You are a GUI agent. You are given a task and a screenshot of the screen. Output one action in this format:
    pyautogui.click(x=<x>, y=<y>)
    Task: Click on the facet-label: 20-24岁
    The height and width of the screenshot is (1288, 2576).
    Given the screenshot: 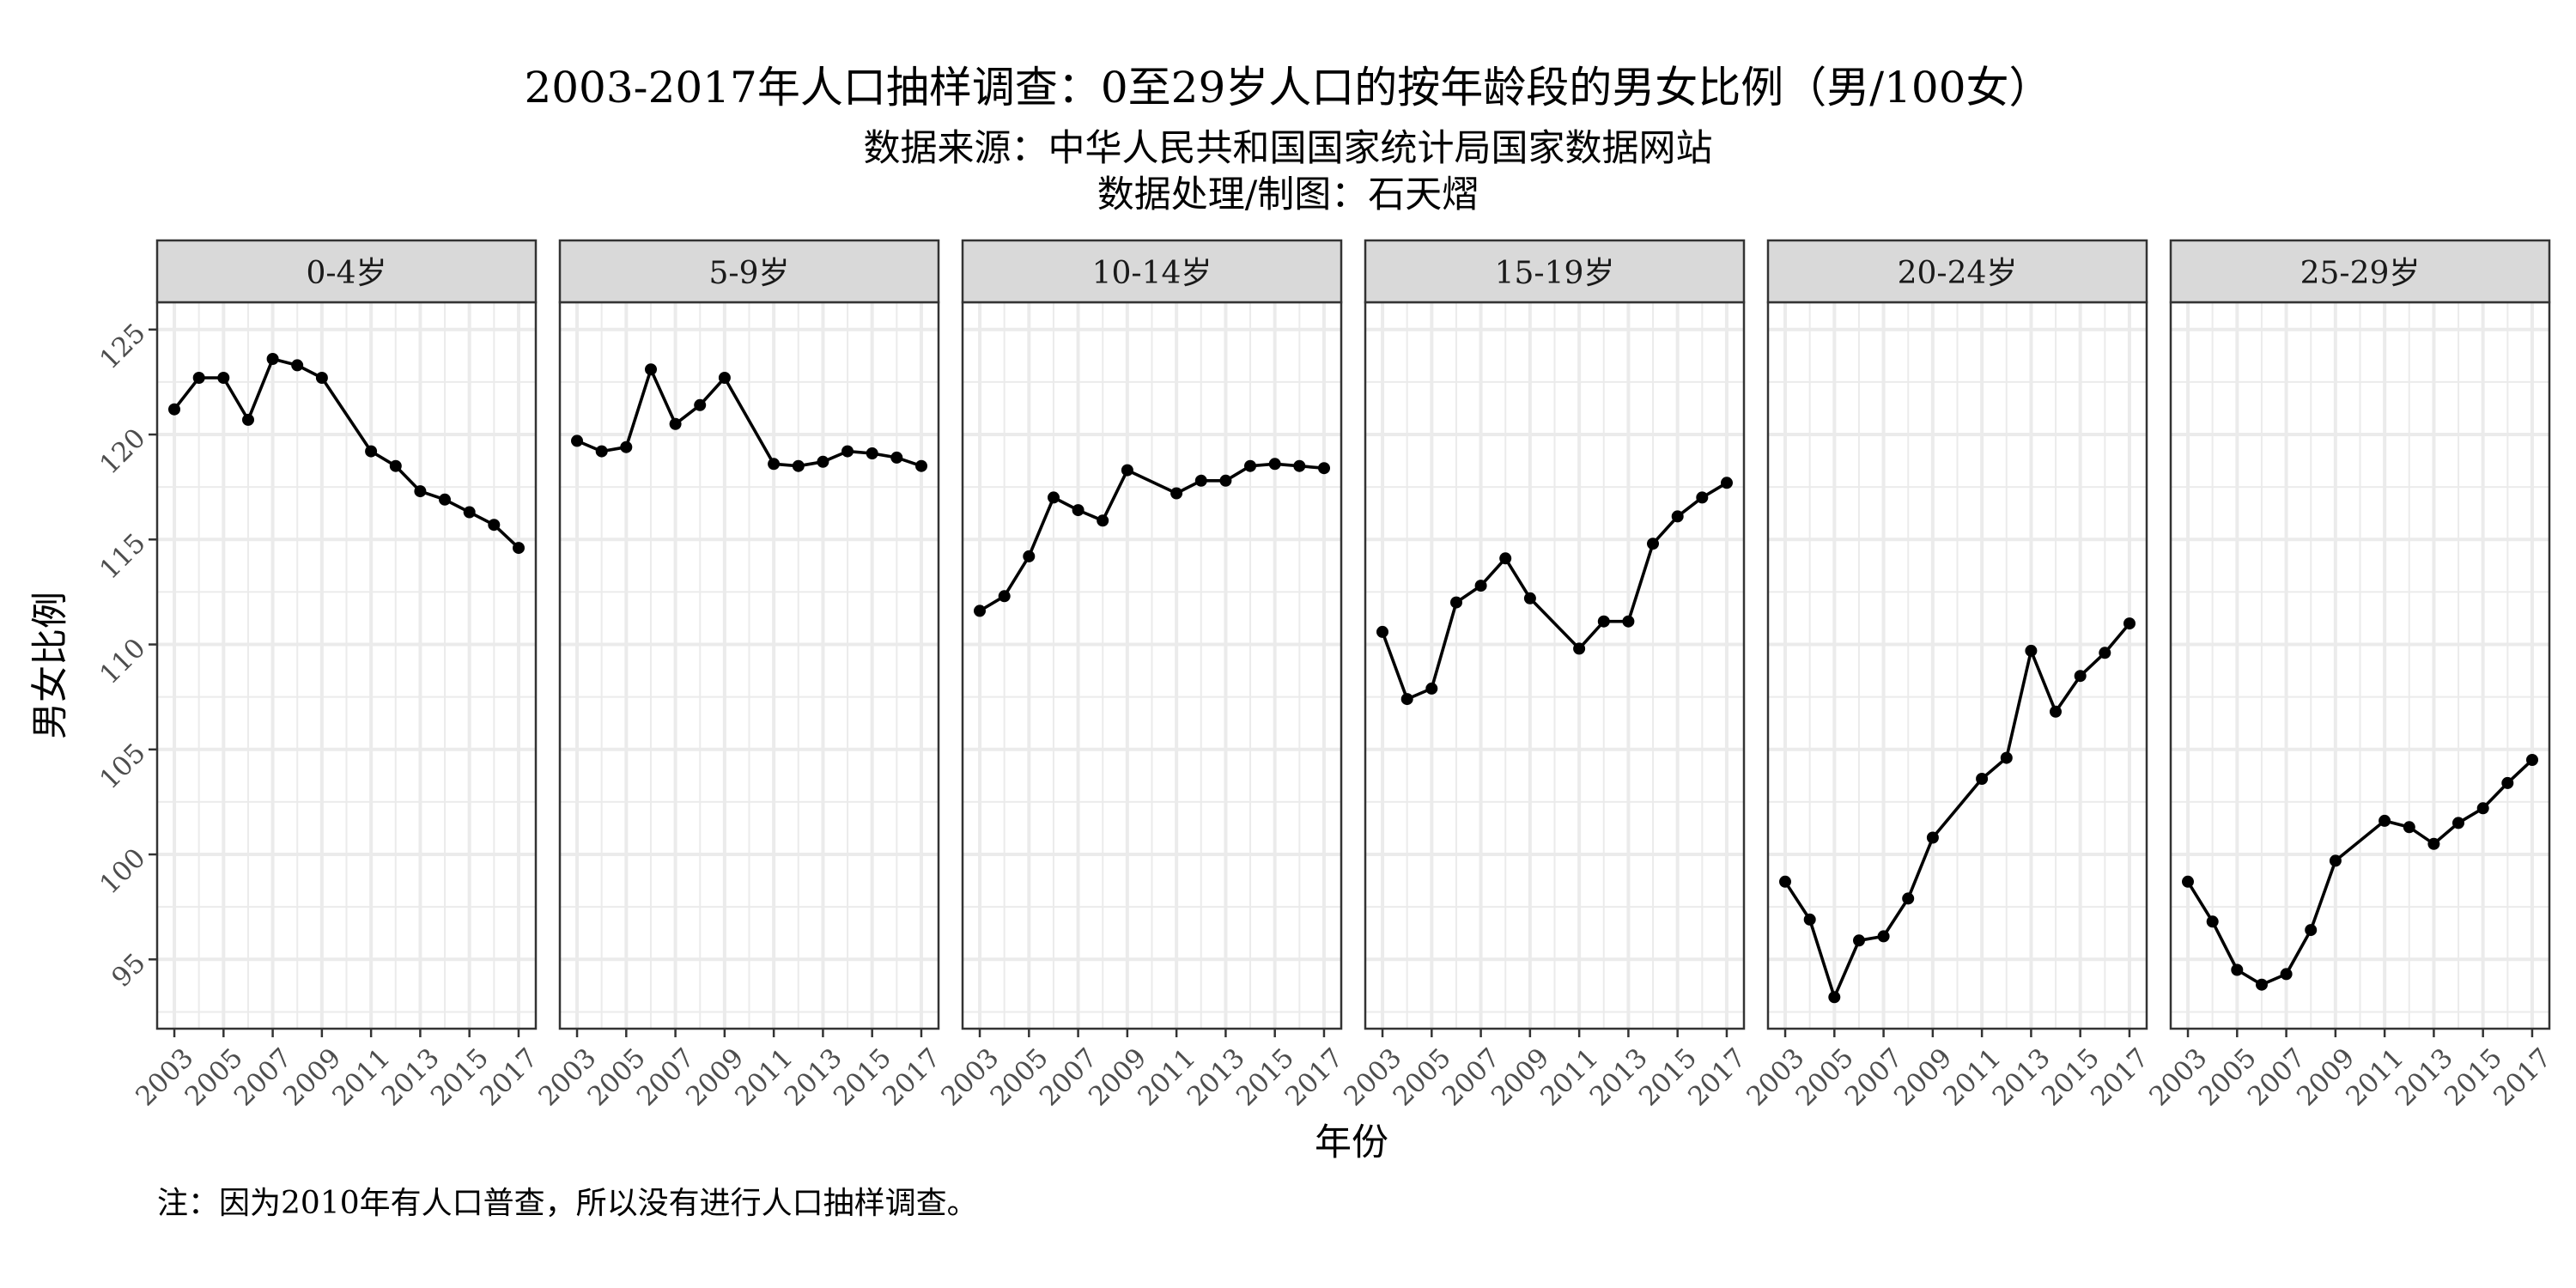 What is the action you would take?
    pyautogui.click(x=1958, y=273)
    